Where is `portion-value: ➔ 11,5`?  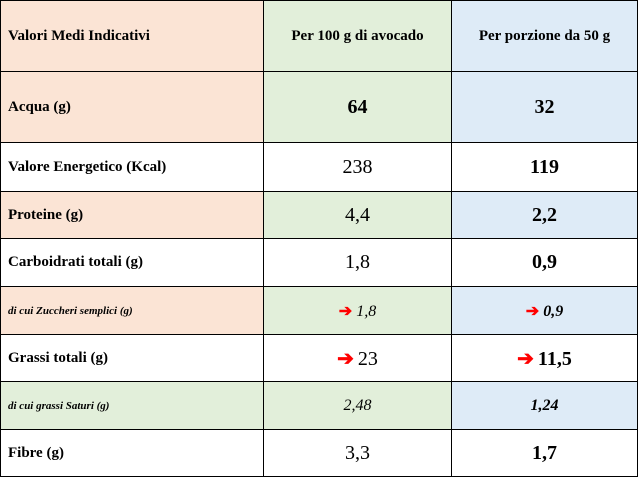 portion-value: ➔ 11,5 is located at coordinates (544, 358).